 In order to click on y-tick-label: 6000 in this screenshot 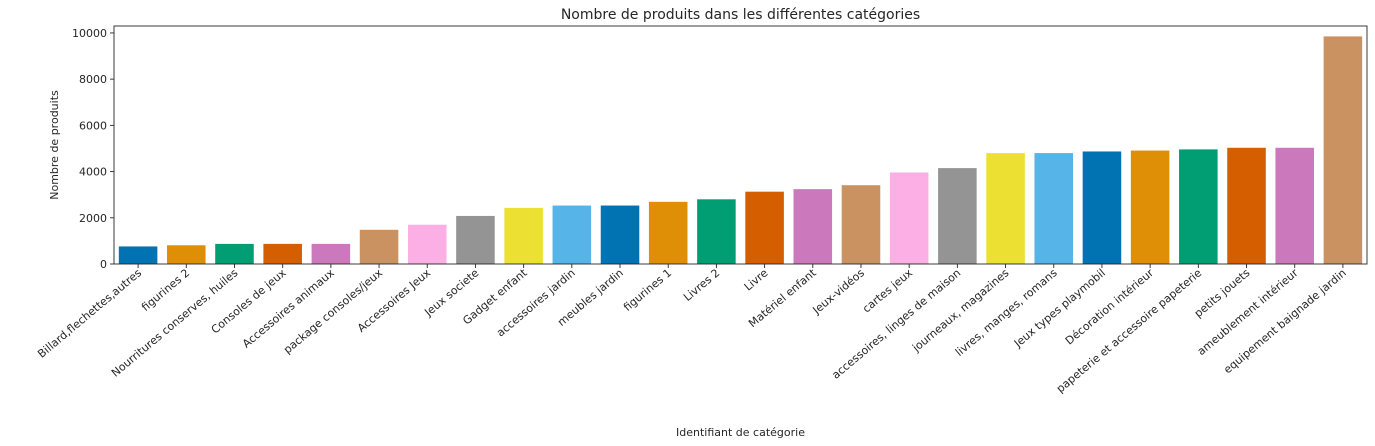, I will do `click(93, 125)`.